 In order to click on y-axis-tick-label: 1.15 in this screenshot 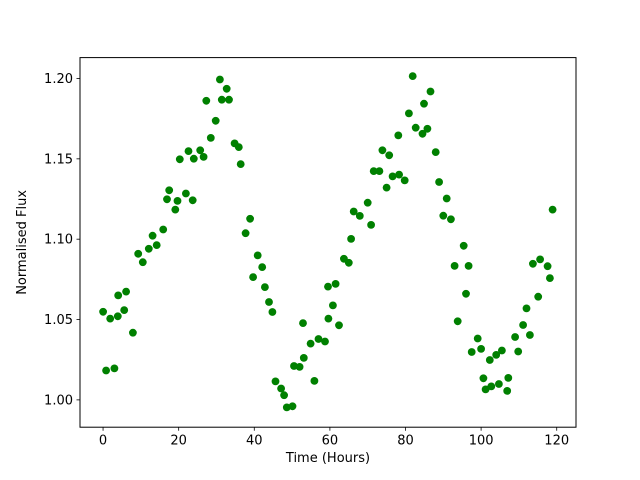, I will do `click(58, 159)`.